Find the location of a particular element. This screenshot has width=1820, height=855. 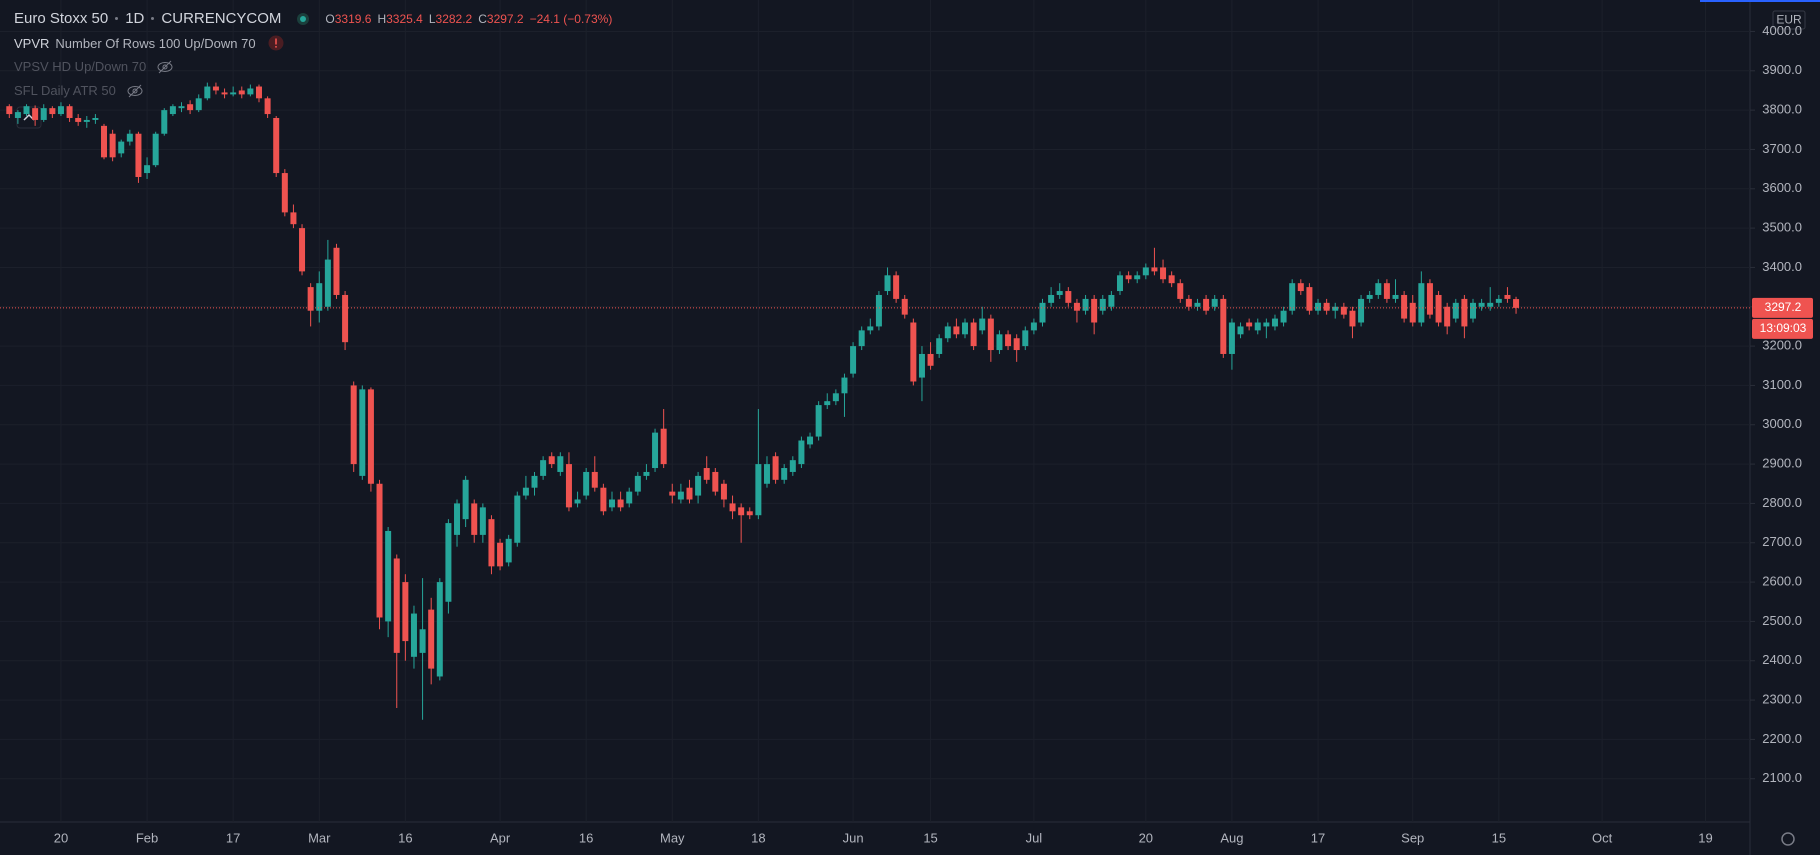

symbol: Euro Stoxx 50 is located at coordinates (61, 18).